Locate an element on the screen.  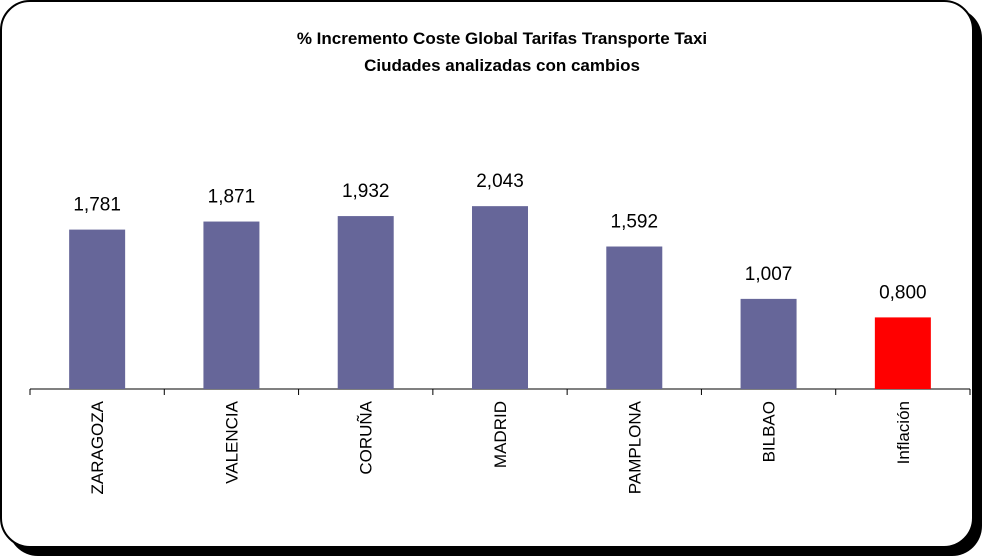
data-label: 2,043 is located at coordinates (500, 181).